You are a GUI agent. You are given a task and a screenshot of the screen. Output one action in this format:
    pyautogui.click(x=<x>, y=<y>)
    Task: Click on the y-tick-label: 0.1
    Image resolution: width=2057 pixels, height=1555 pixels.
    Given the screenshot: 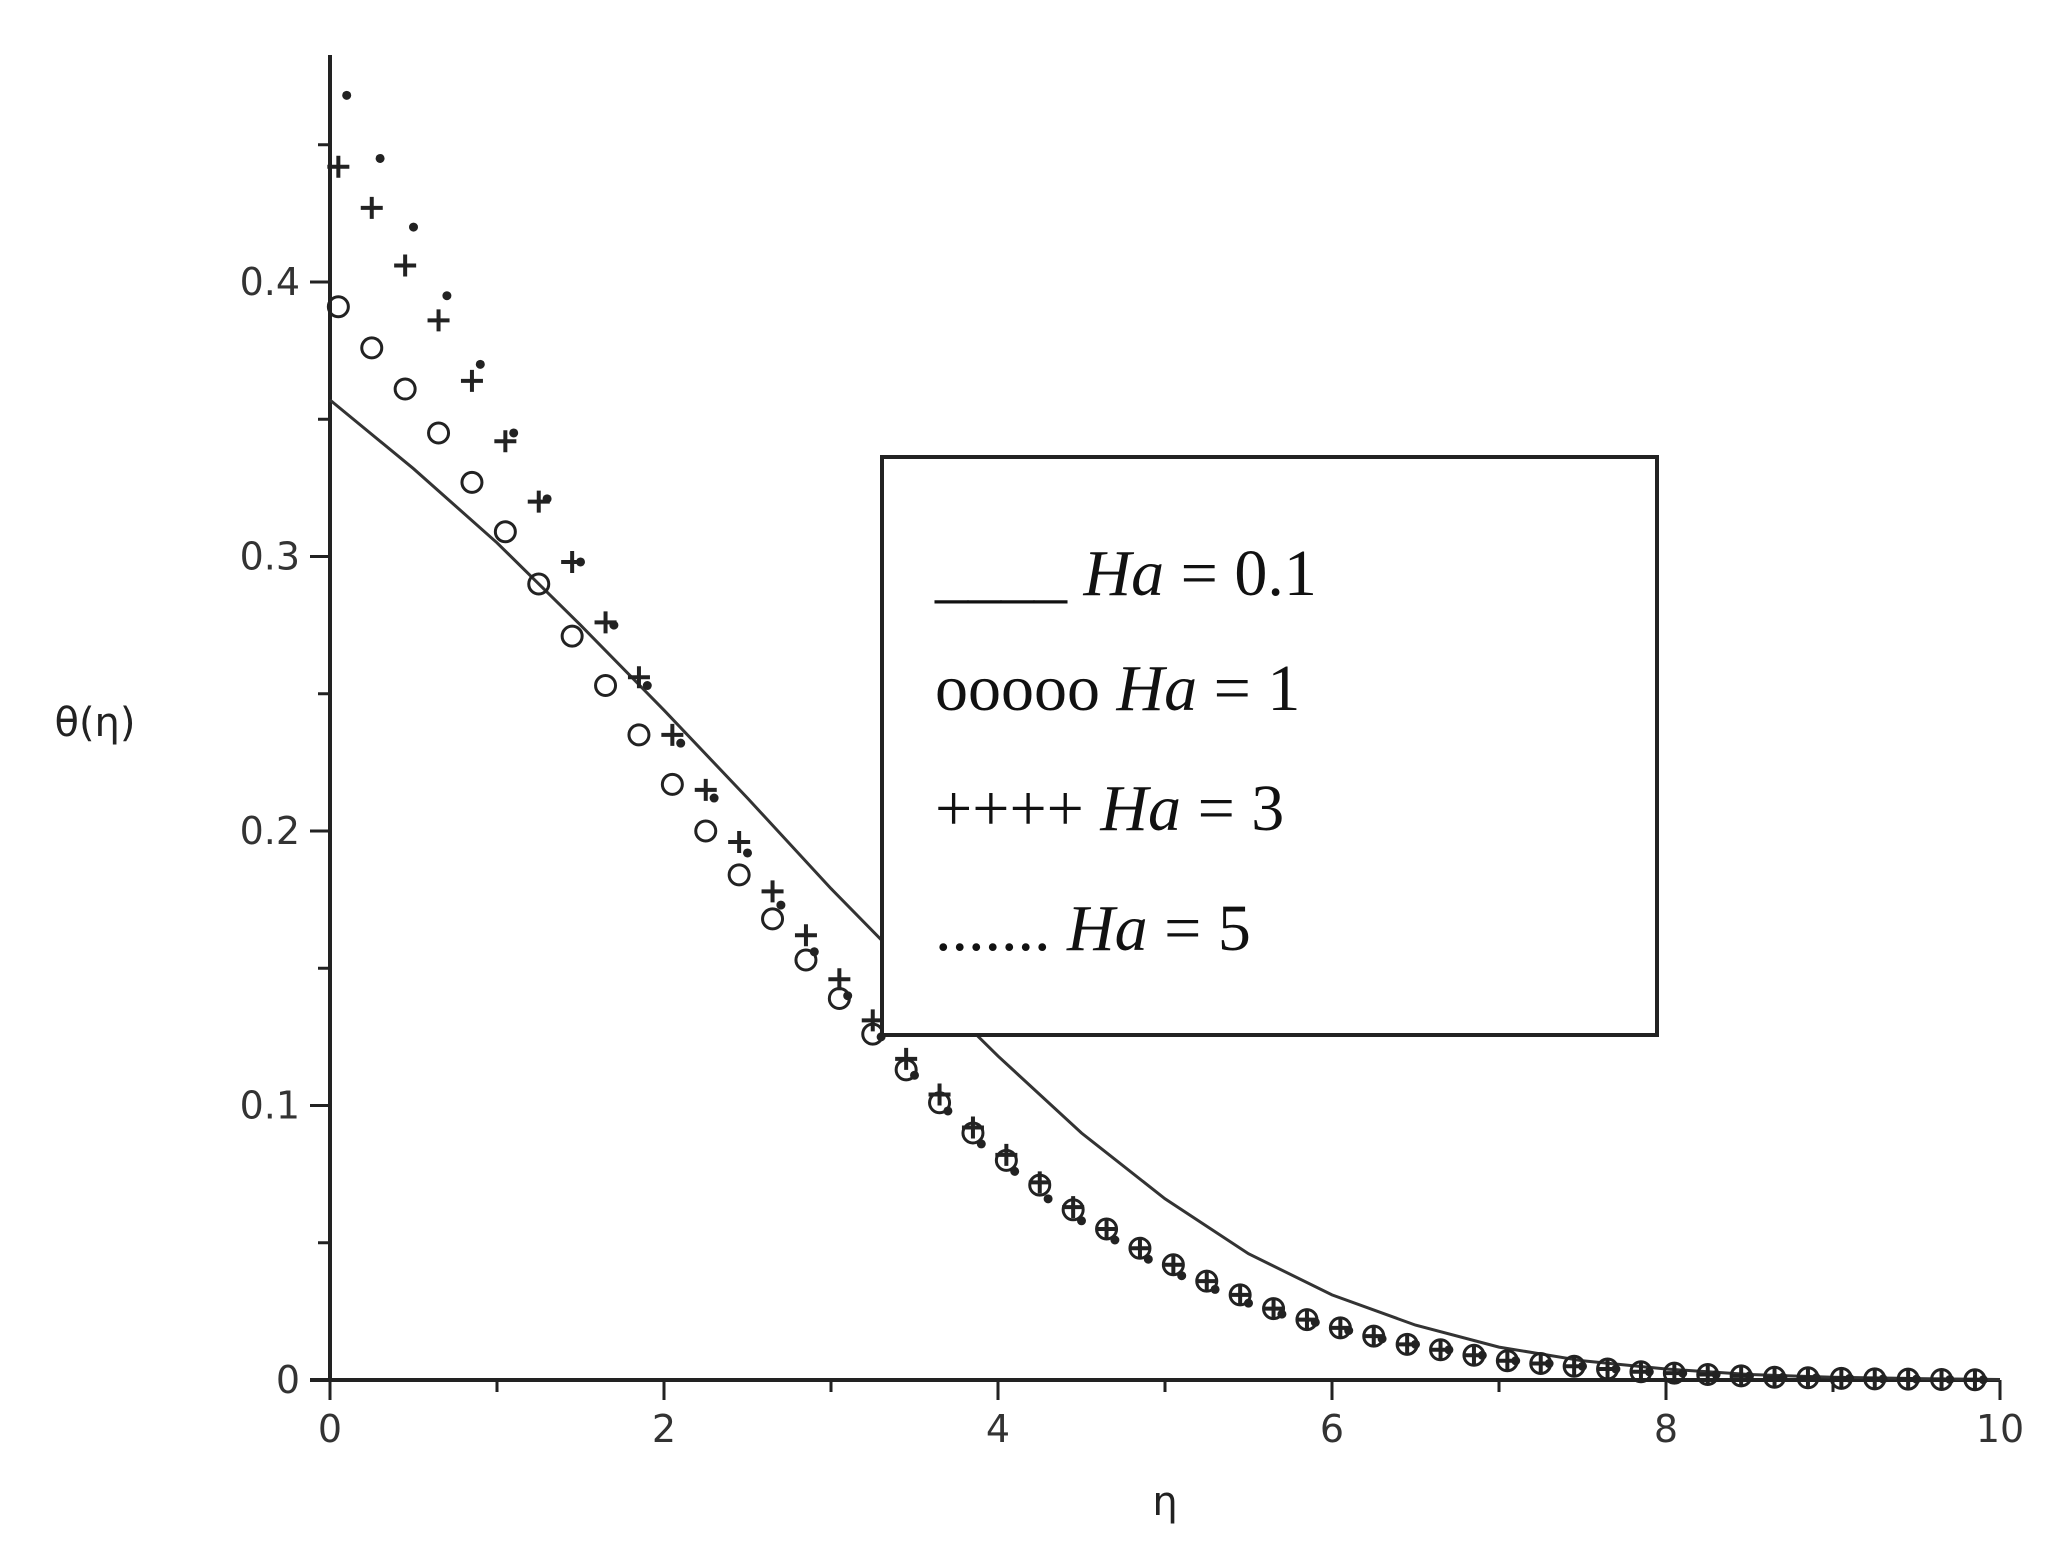 What is the action you would take?
    pyautogui.click(x=270, y=1106)
    